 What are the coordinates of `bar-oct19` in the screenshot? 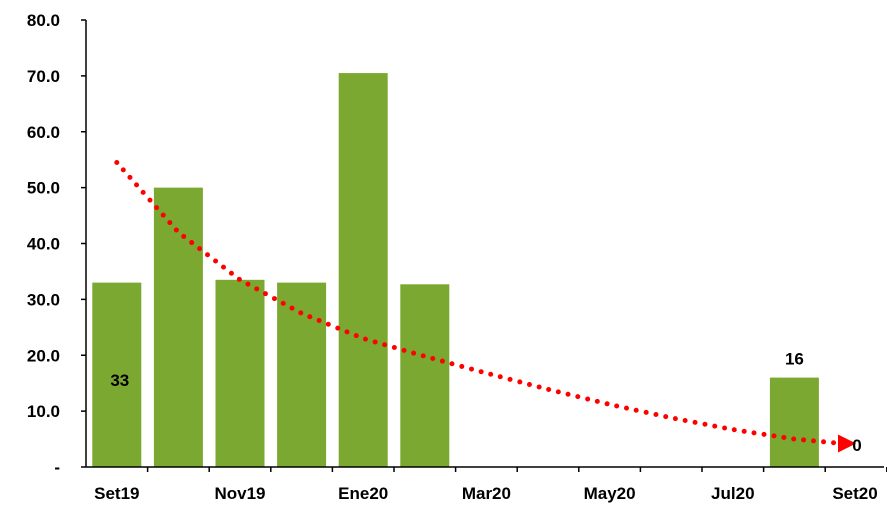 It's located at (178, 327).